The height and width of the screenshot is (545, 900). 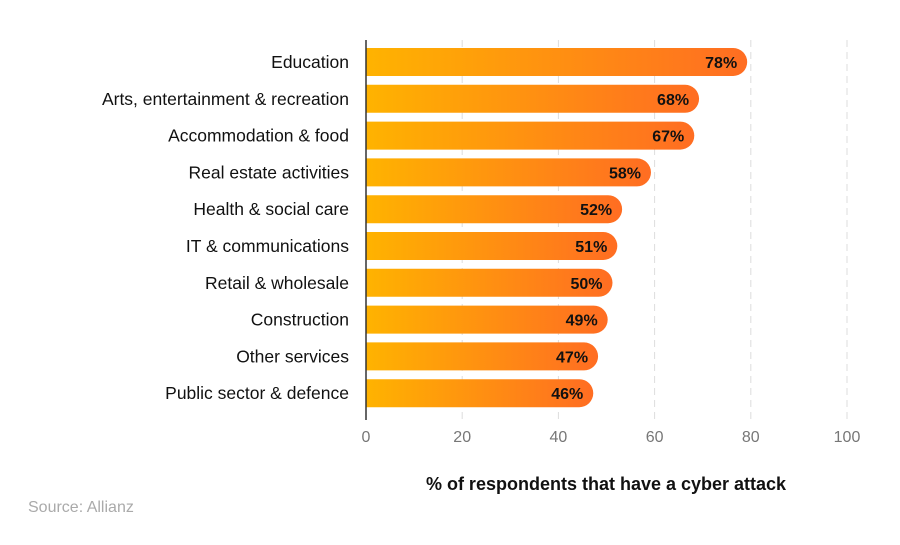 What do you see at coordinates (596, 210) in the screenshot?
I see `value-label: 52%` at bounding box center [596, 210].